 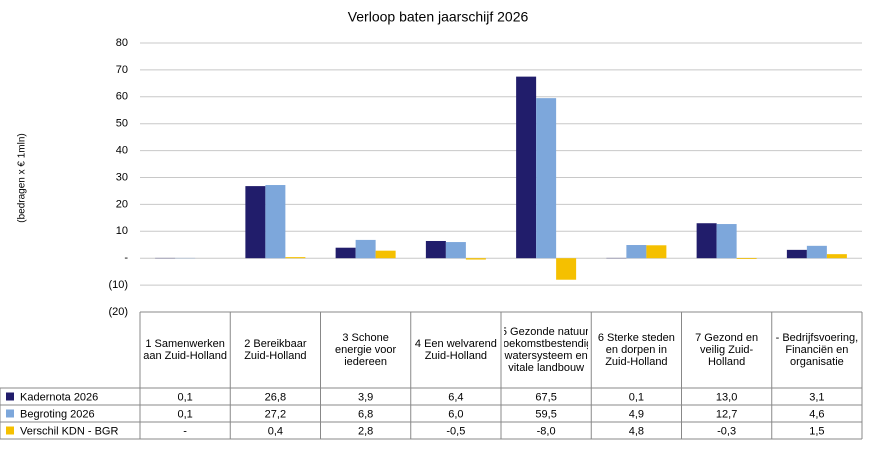 I want to click on category-cell: 7 Gezond en veilig Zuid-Holland, so click(x=727, y=350).